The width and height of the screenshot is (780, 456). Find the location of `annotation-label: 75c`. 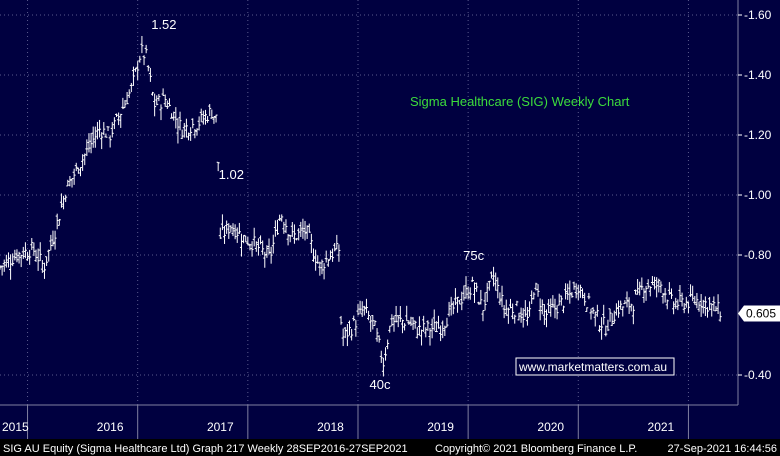

annotation-label: 75c is located at coordinates (473, 255).